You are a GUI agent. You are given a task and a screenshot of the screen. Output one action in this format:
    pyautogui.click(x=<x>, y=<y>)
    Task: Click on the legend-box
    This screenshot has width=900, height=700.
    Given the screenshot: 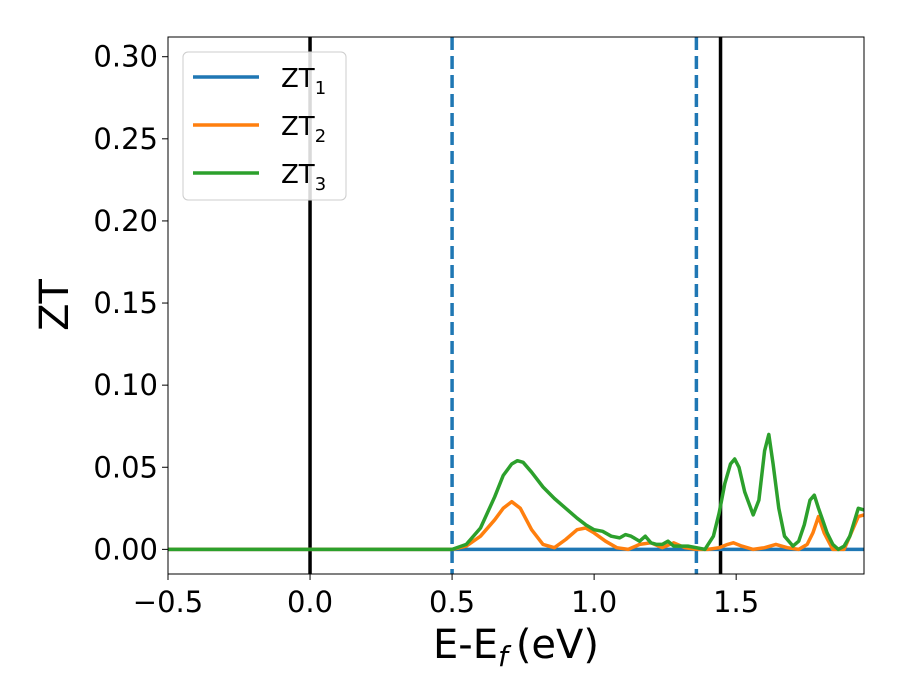 What is the action you would take?
    pyautogui.click(x=264, y=126)
    